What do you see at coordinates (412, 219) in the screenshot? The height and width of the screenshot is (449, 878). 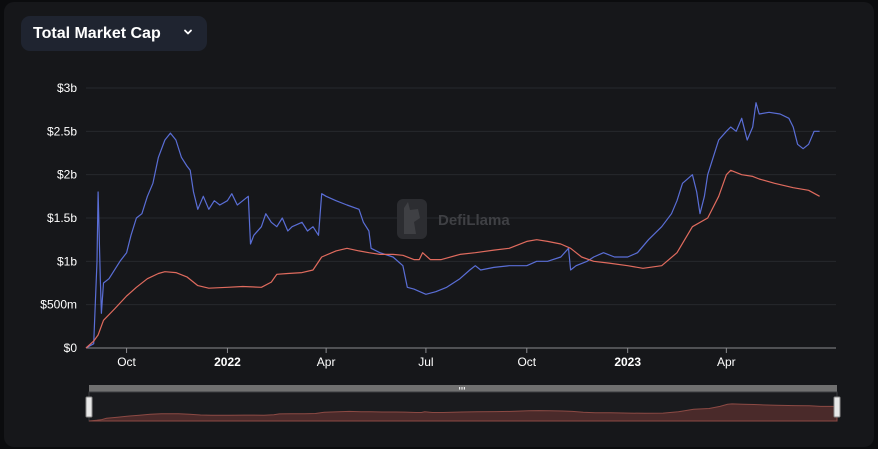 I see `llama-icon` at bounding box center [412, 219].